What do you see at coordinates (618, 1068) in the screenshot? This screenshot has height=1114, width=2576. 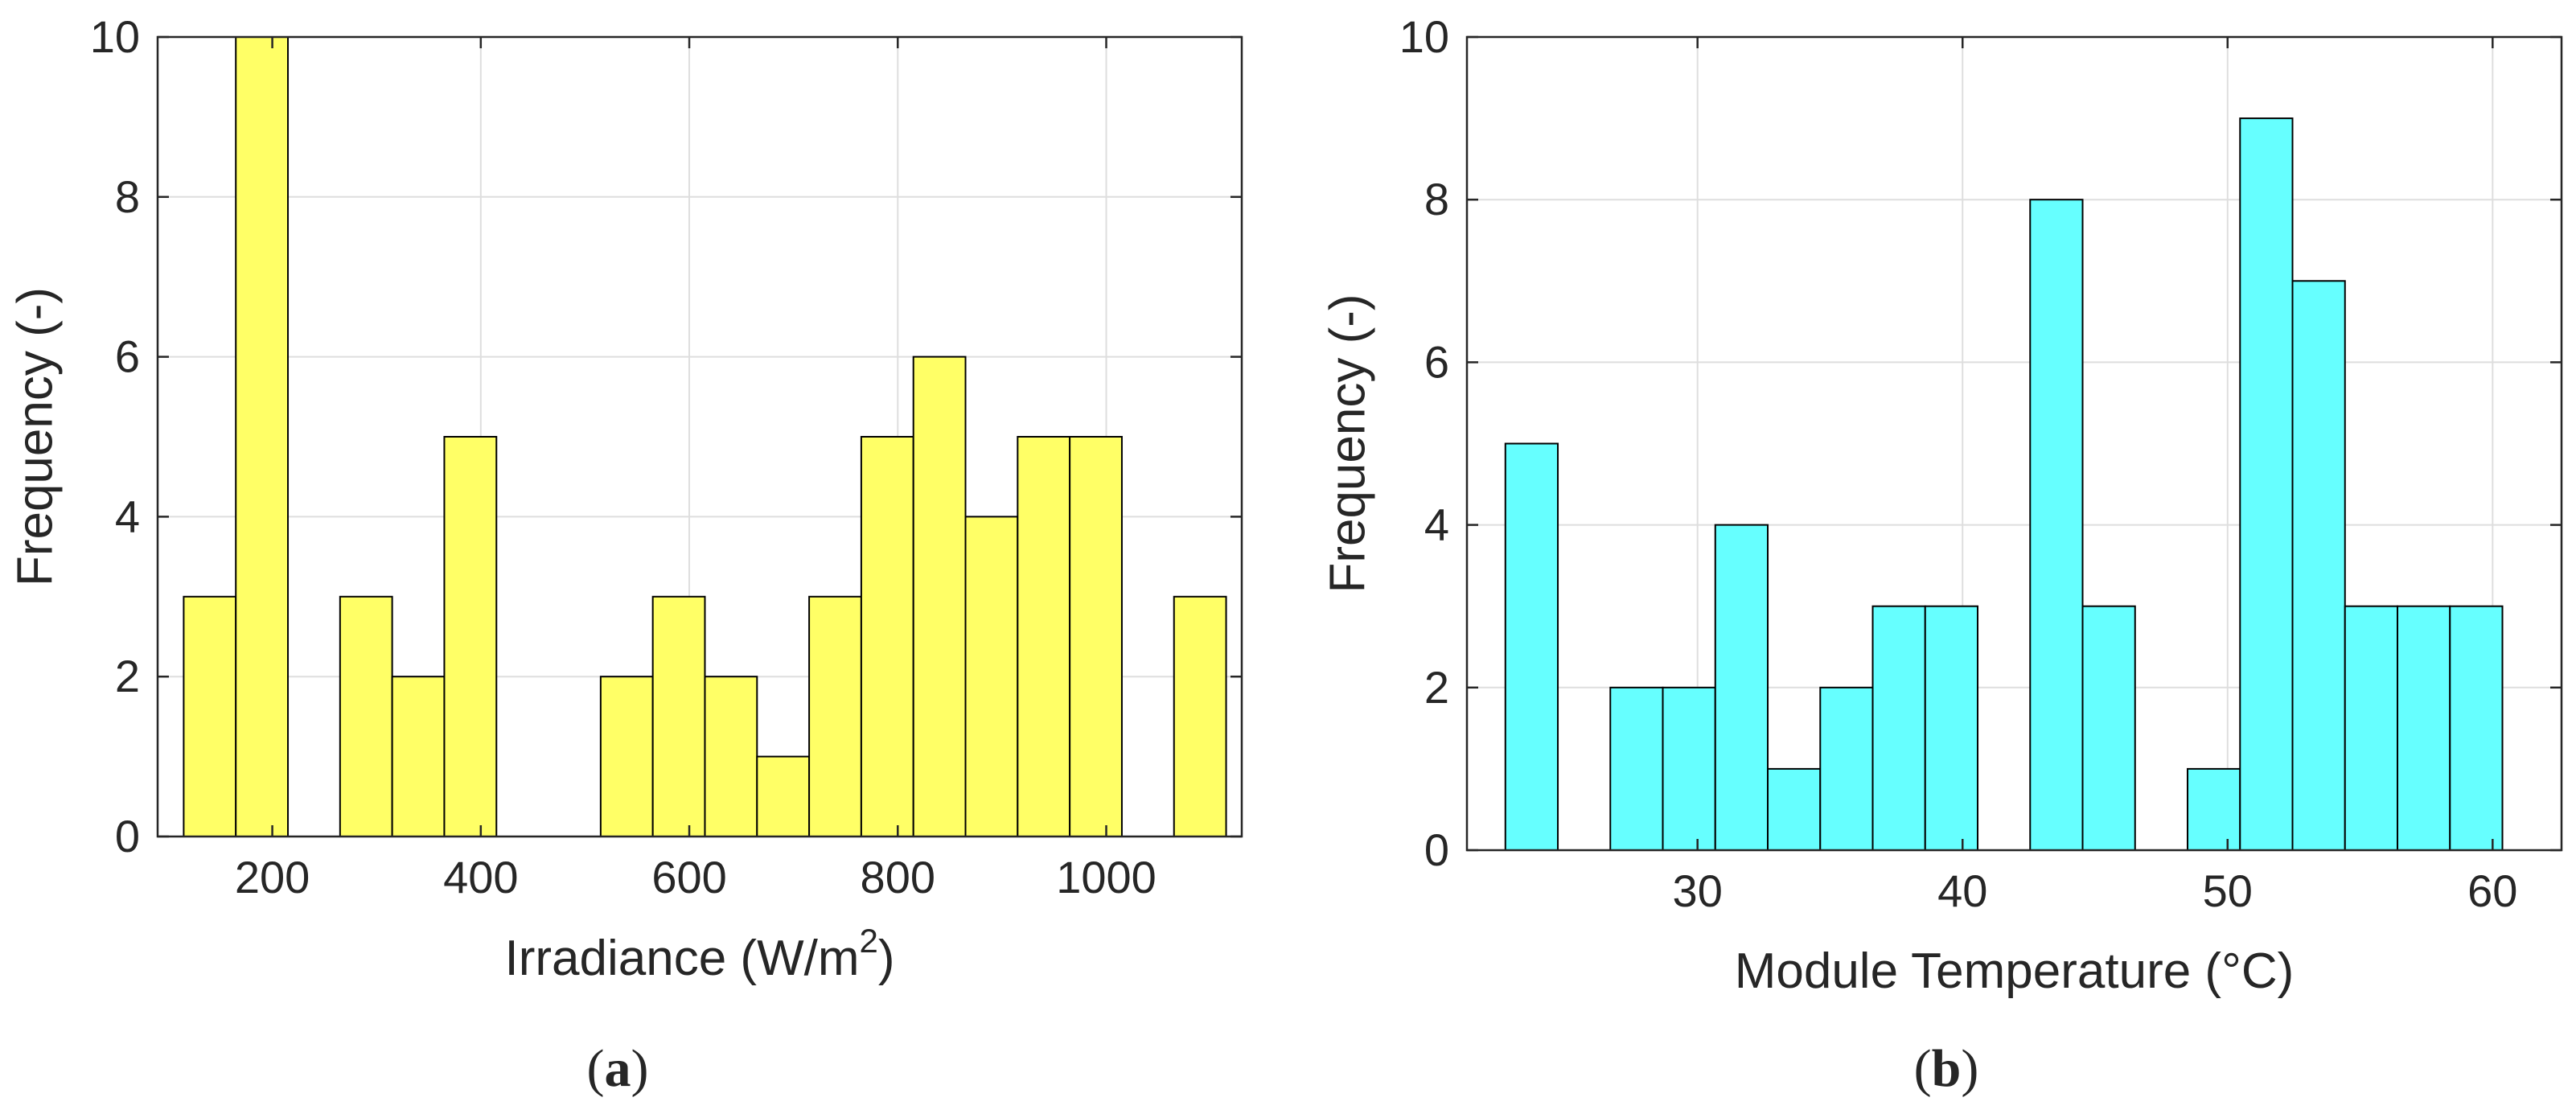 I see `panel-label: (a)` at bounding box center [618, 1068].